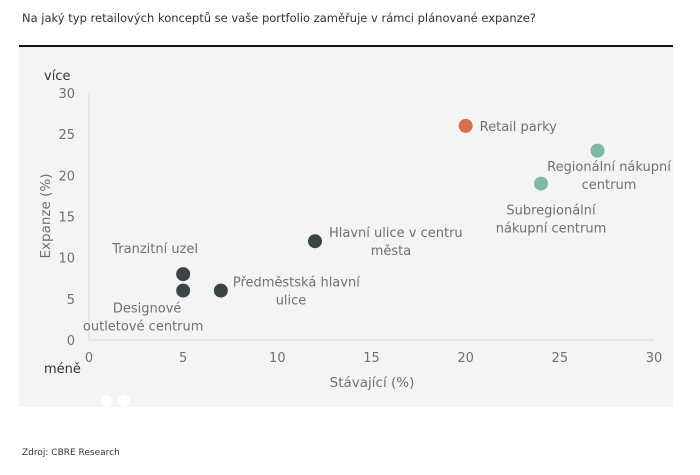  What do you see at coordinates (396, 242) in the screenshot?
I see `data-label: Hlavní ulice v centru města` at bounding box center [396, 242].